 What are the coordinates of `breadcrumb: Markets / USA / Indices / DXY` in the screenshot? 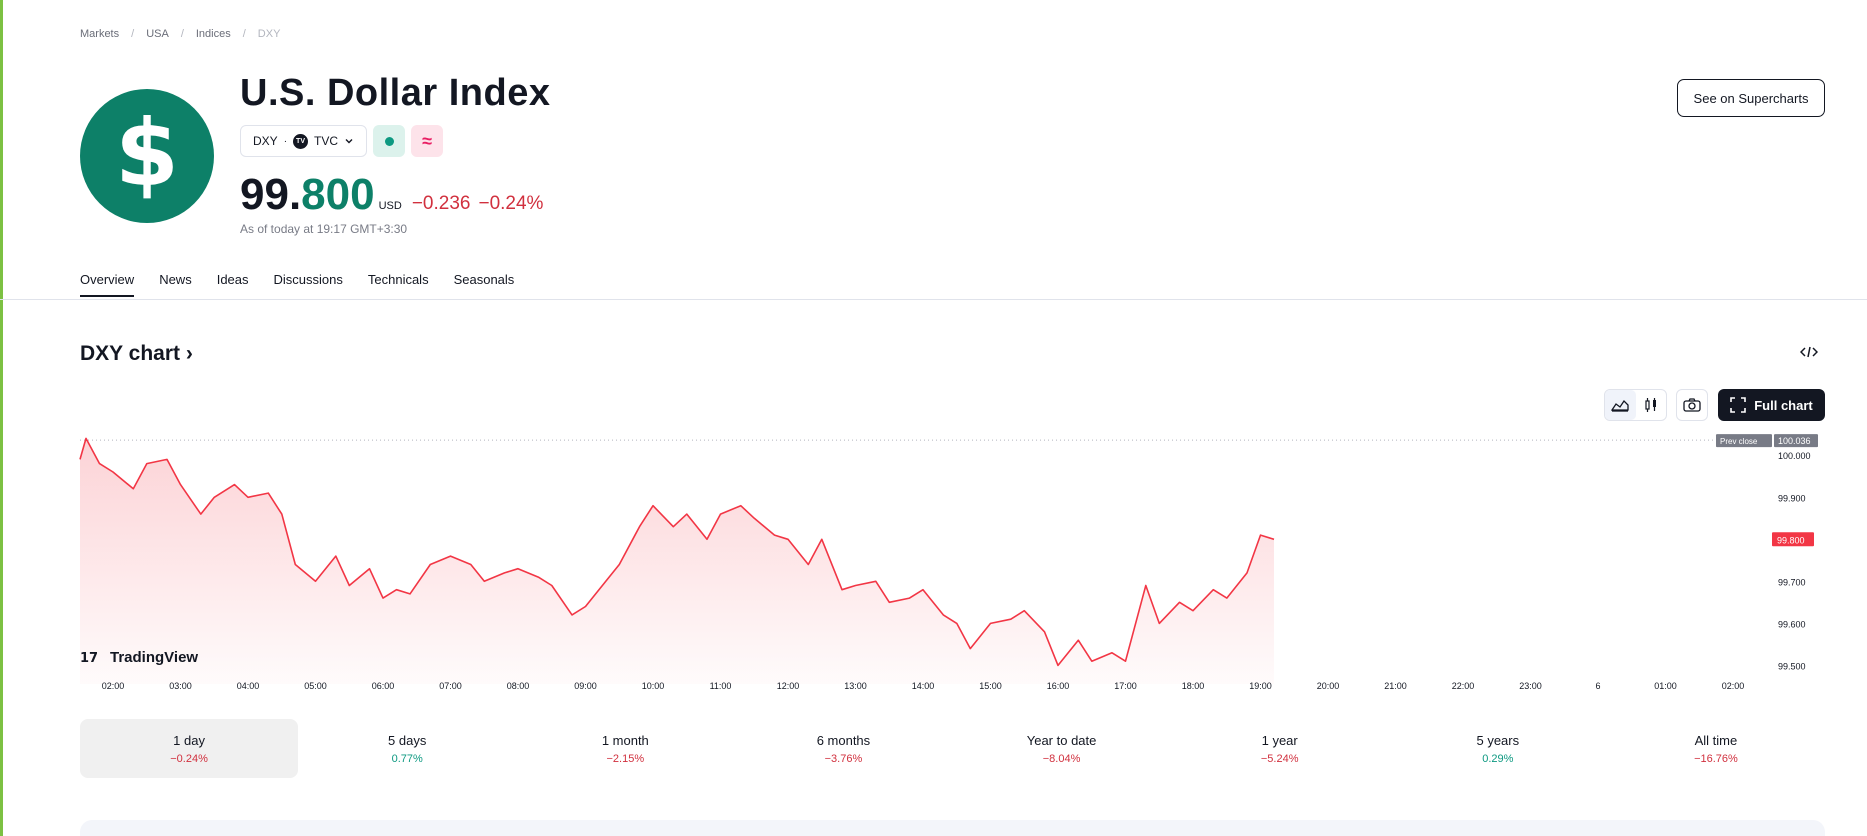 It's located at (180, 34).